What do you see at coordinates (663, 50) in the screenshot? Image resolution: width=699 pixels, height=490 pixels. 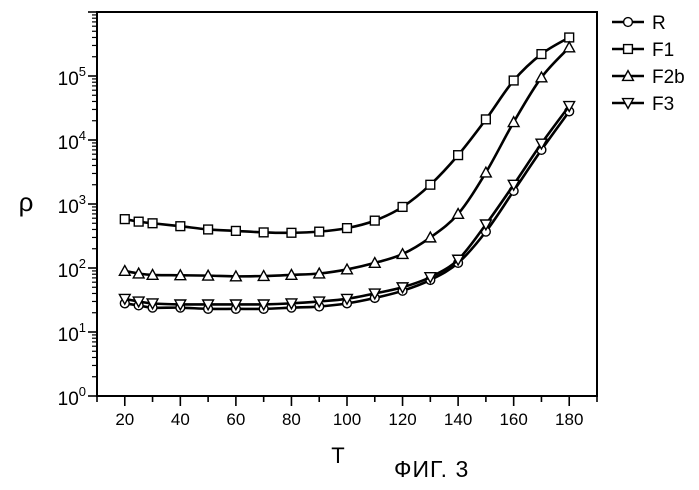 I see `legend-label: F1` at bounding box center [663, 50].